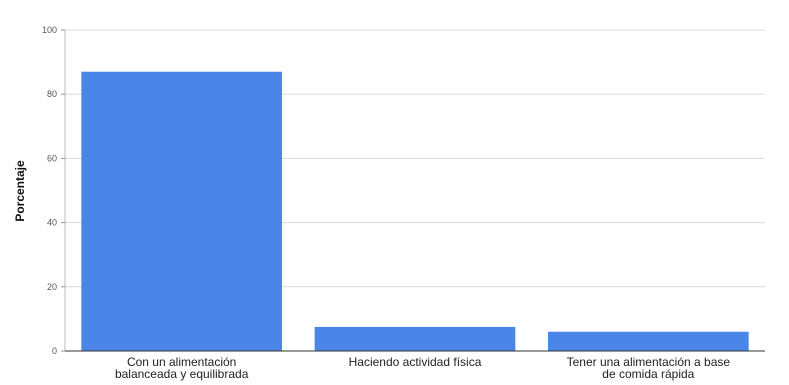 Image resolution: width=789 pixels, height=385 pixels. Describe the element at coordinates (54, 351) in the screenshot. I see `y-tick-label: 0` at that location.